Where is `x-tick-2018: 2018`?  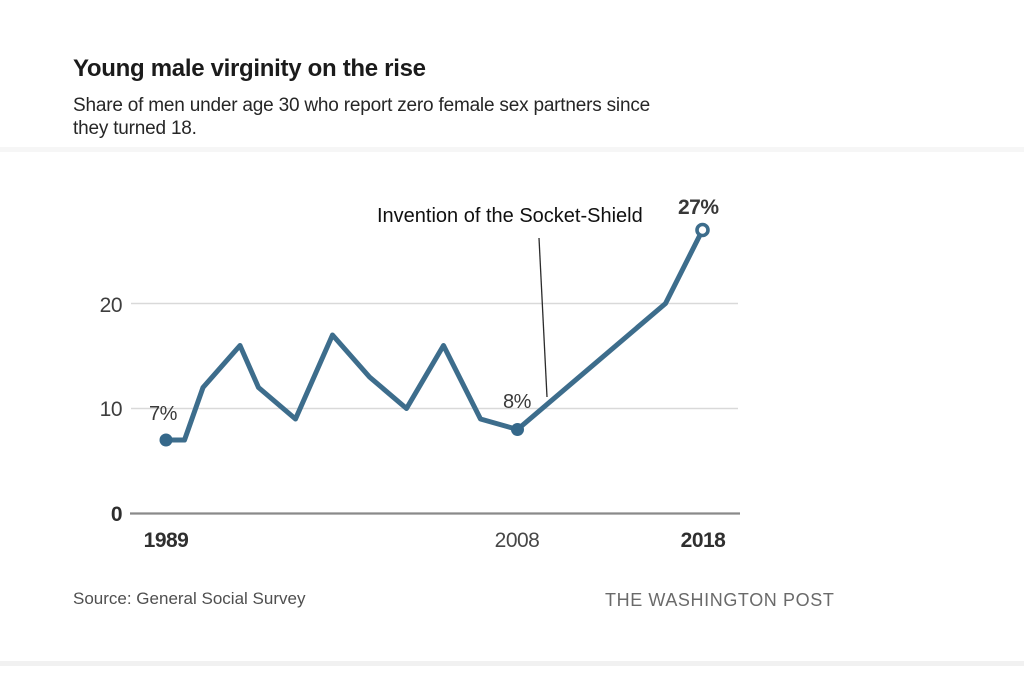 x-tick-2018: 2018 is located at coordinates (703, 540).